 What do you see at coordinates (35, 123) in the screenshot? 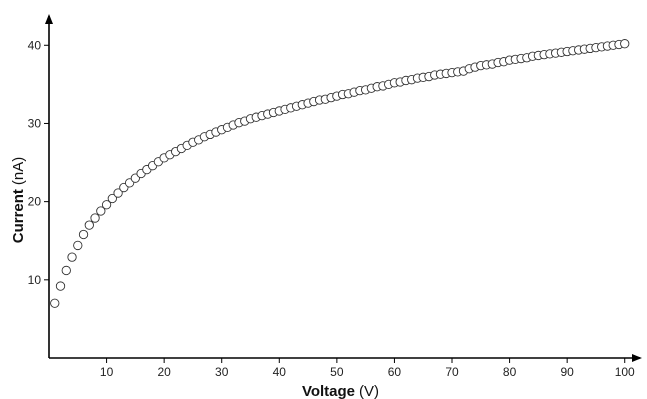
I see `y-tick-label: 30` at bounding box center [35, 123].